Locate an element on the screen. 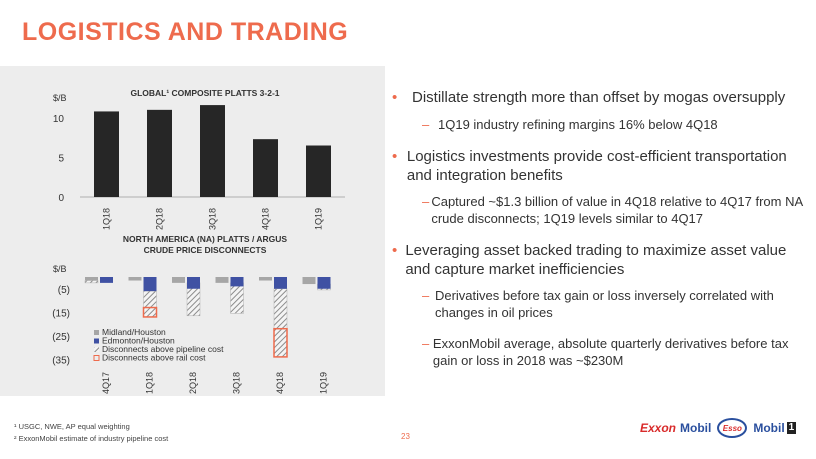  footnote-1: ¹ USGC, NWE, AP equal weighting is located at coordinates (72, 426).